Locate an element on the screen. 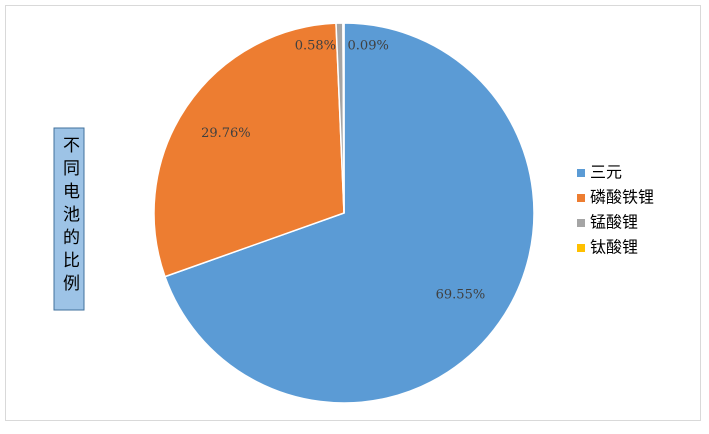  data-label: 0.58% is located at coordinates (315, 45).